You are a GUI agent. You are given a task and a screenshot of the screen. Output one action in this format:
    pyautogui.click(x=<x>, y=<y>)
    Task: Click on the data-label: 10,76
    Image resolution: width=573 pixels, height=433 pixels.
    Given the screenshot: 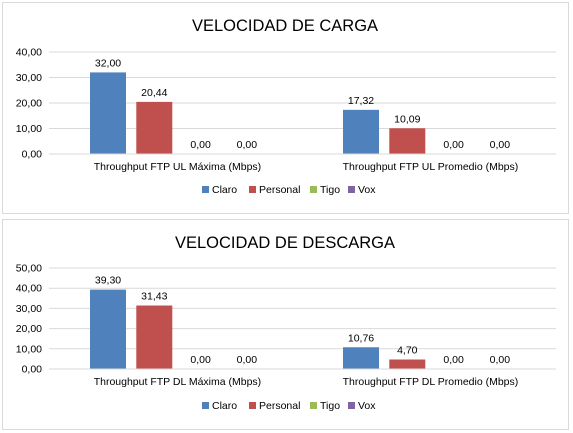 What is the action you would take?
    pyautogui.click(x=361, y=338)
    